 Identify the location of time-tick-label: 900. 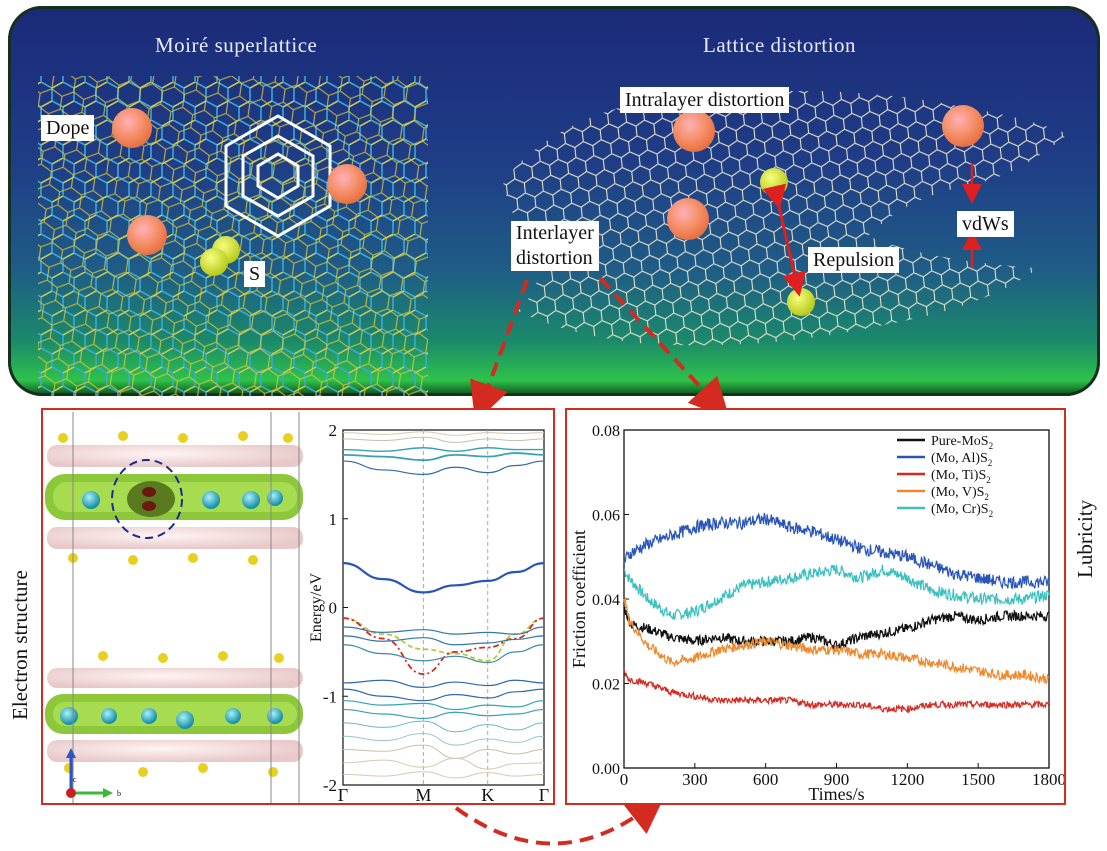
(837, 779).